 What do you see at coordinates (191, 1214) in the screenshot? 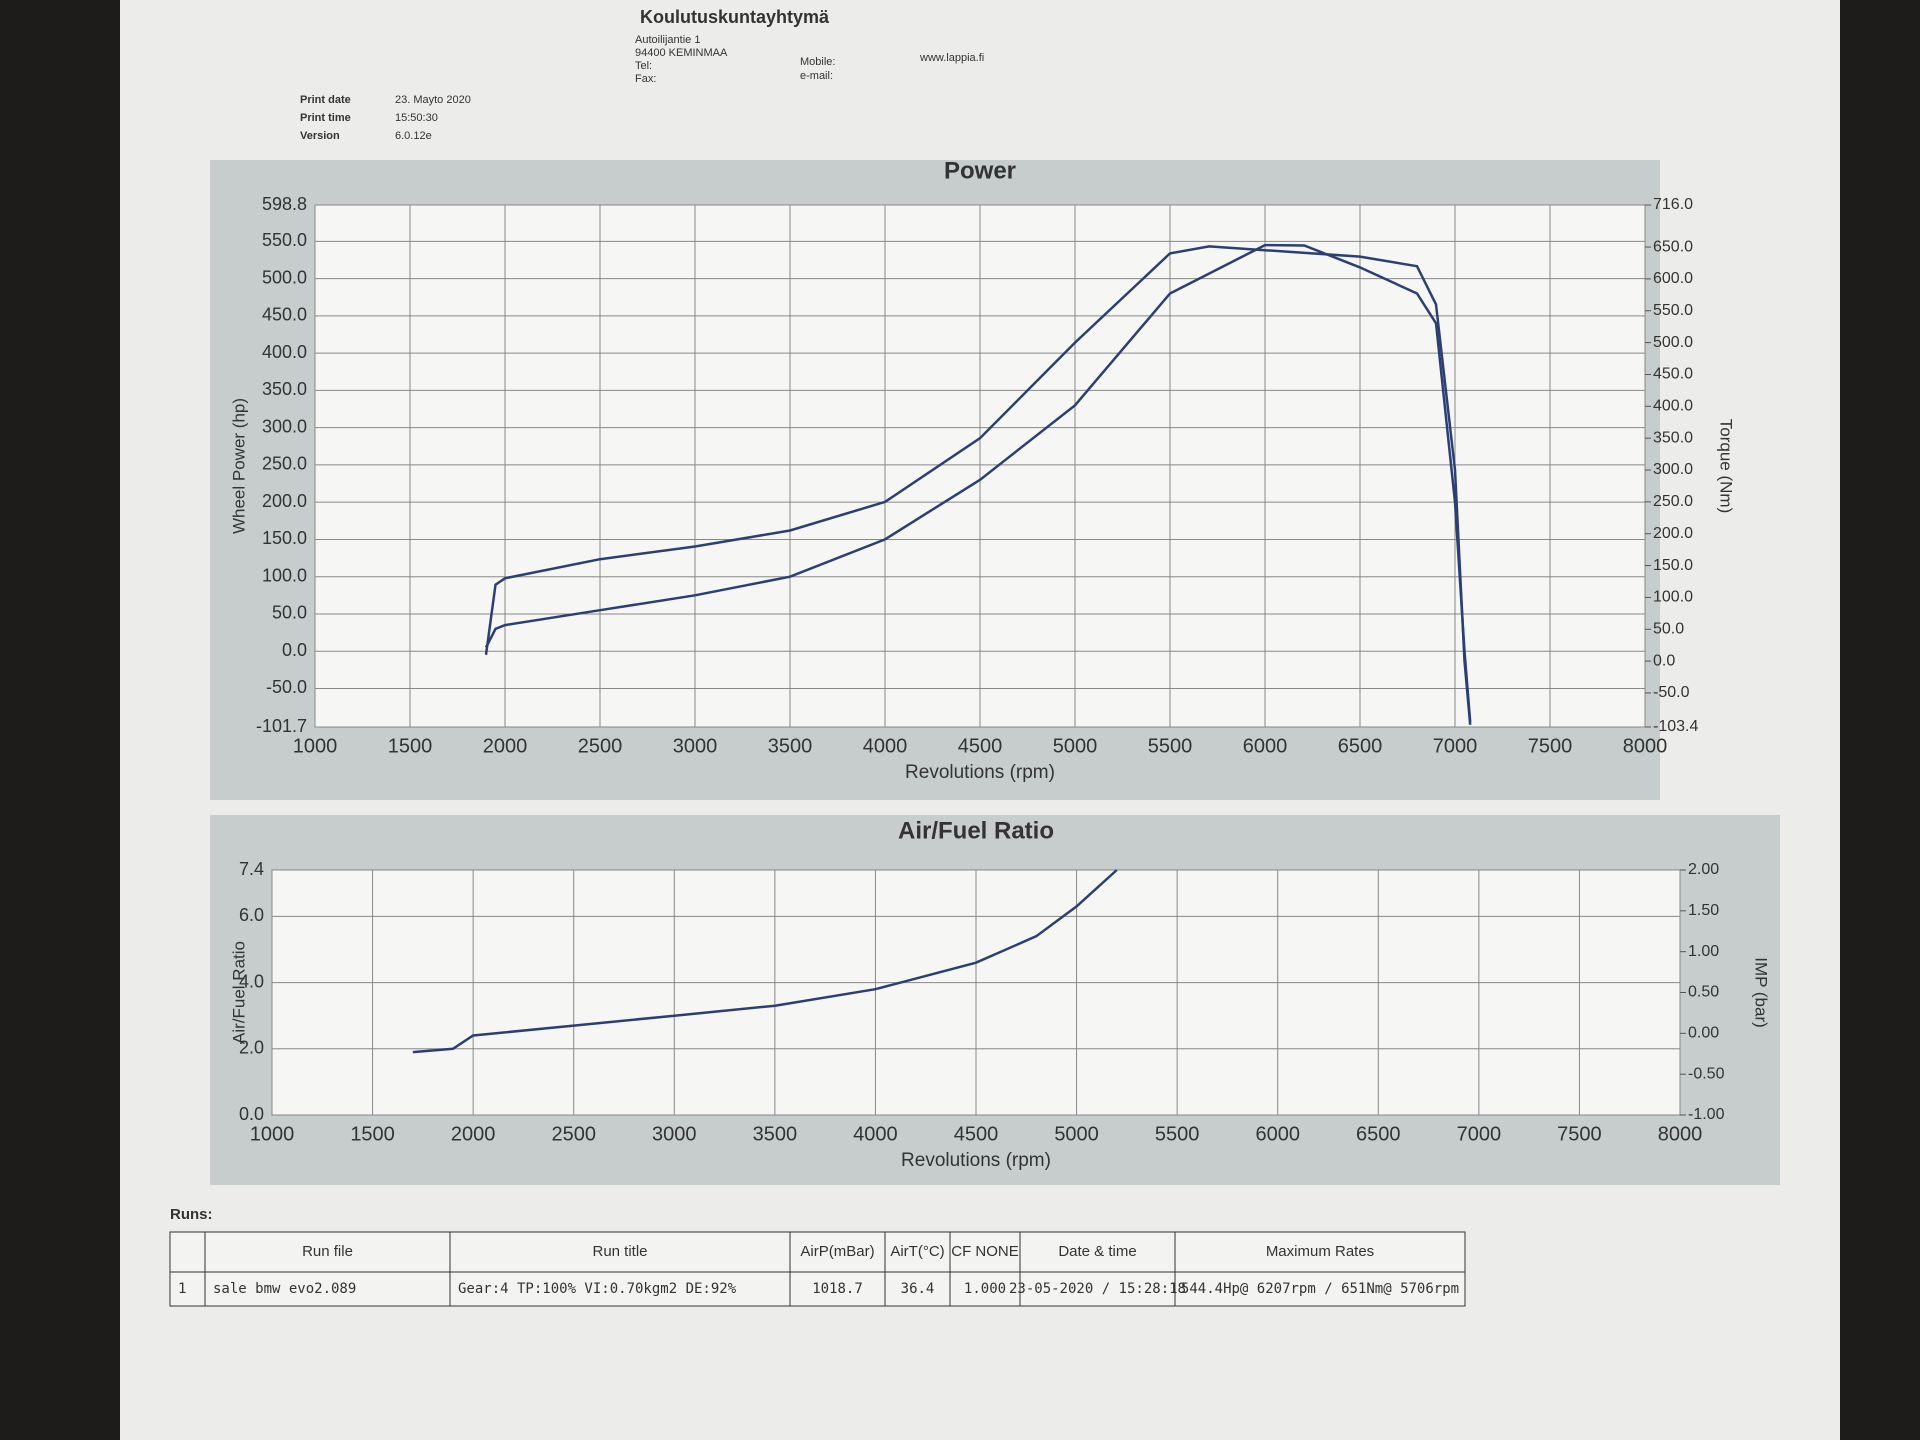
I see `runs-label: Runs:` at bounding box center [191, 1214].